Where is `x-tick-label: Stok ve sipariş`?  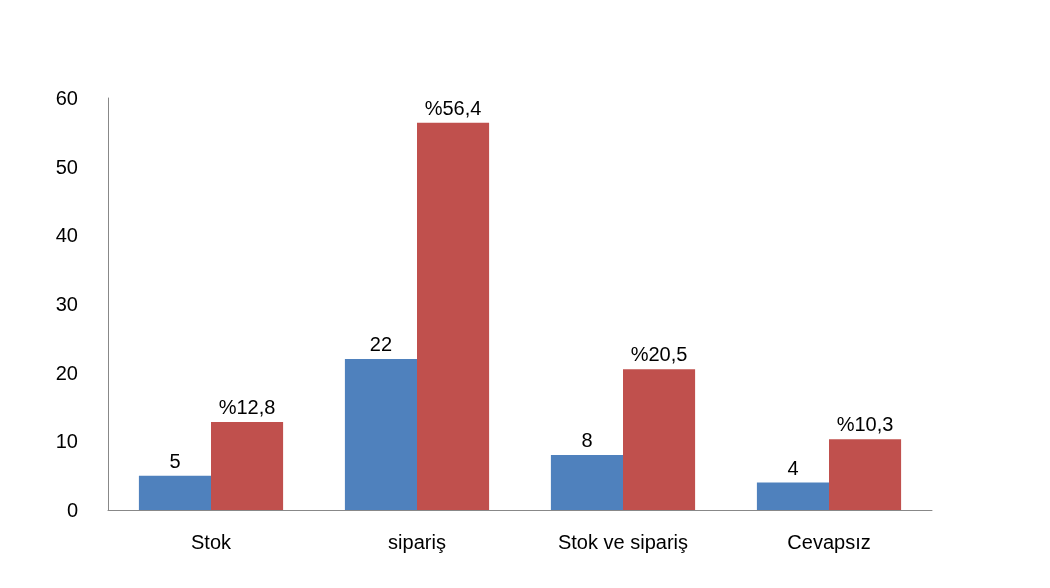 x-tick-label: Stok ve sipariş is located at coordinates (623, 542).